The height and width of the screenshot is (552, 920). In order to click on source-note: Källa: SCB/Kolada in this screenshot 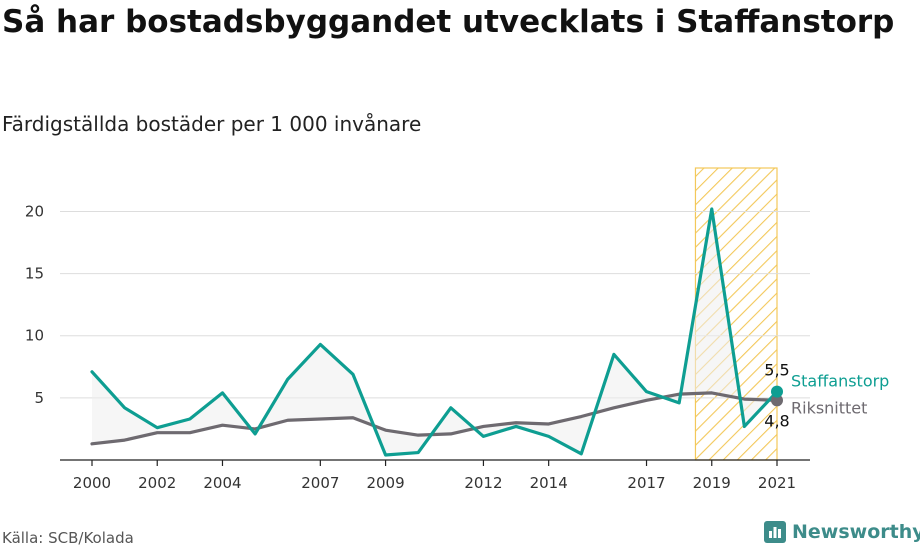, I will do `click(68, 538)`.